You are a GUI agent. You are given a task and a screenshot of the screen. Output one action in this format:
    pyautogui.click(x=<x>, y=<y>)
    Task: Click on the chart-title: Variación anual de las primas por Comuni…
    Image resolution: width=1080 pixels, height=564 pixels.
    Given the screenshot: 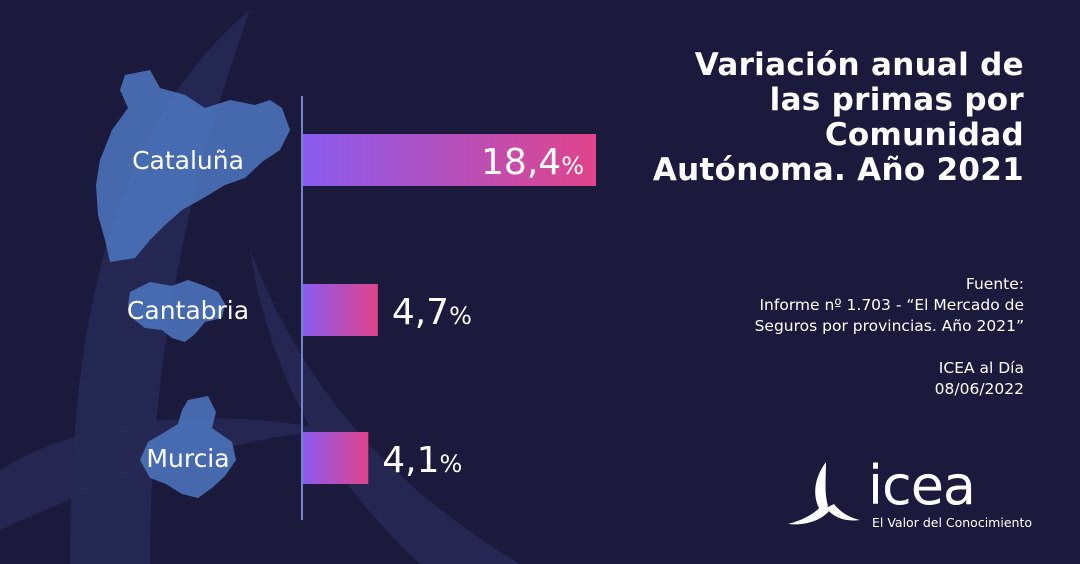 What is the action you would take?
    pyautogui.click(x=814, y=118)
    